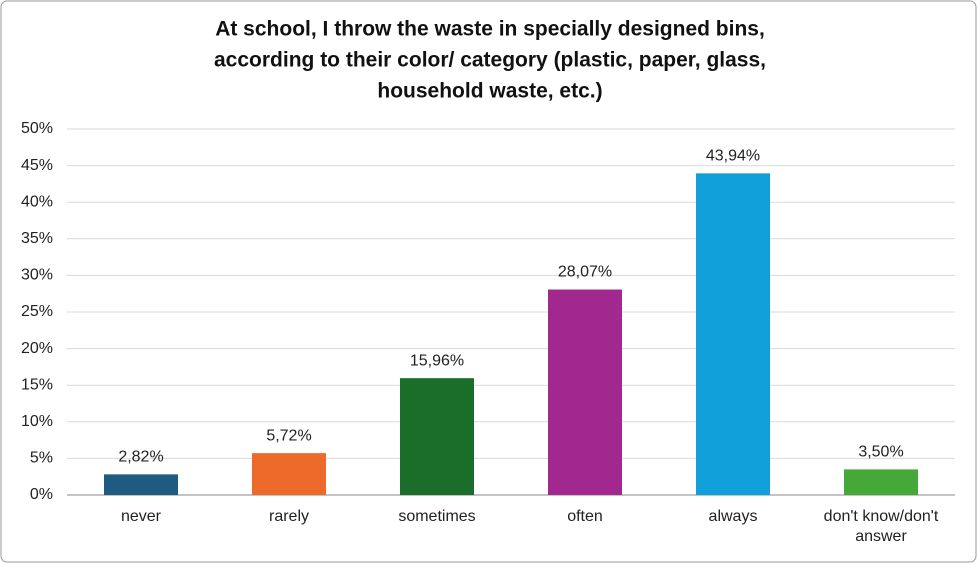  I want to click on x-tick-label: don't know/don't answer, so click(881, 526).